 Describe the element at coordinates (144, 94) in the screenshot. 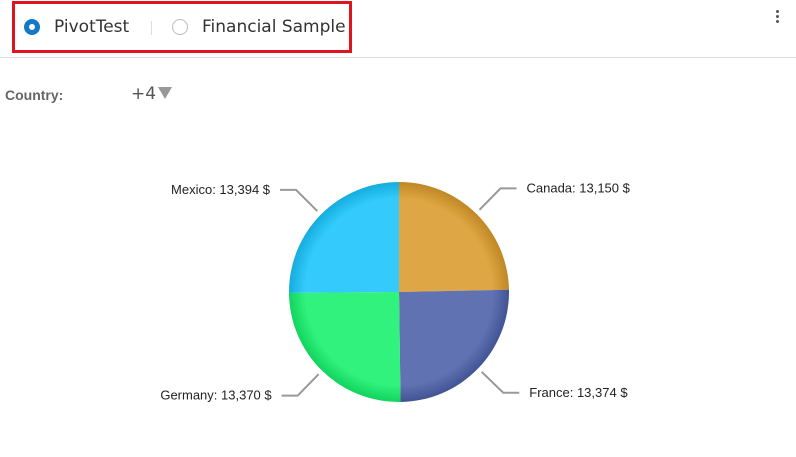

I see `filter-value: +4` at that location.